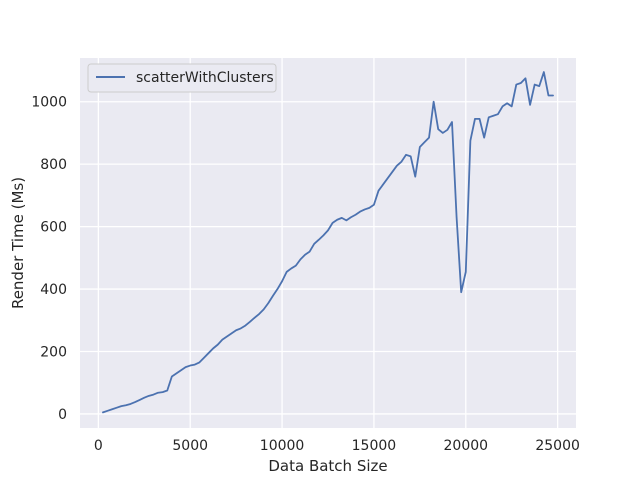 Image resolution: width=640 pixels, height=480 pixels. Describe the element at coordinates (466, 446) in the screenshot. I see `x-tick-label: 20000` at that location.